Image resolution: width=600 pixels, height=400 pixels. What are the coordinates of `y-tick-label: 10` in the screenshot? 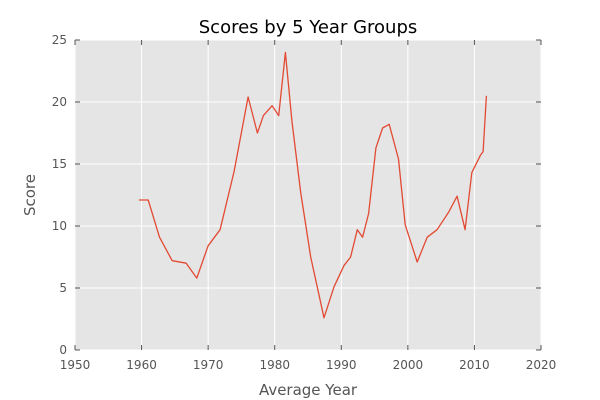 It's located at (59, 226).